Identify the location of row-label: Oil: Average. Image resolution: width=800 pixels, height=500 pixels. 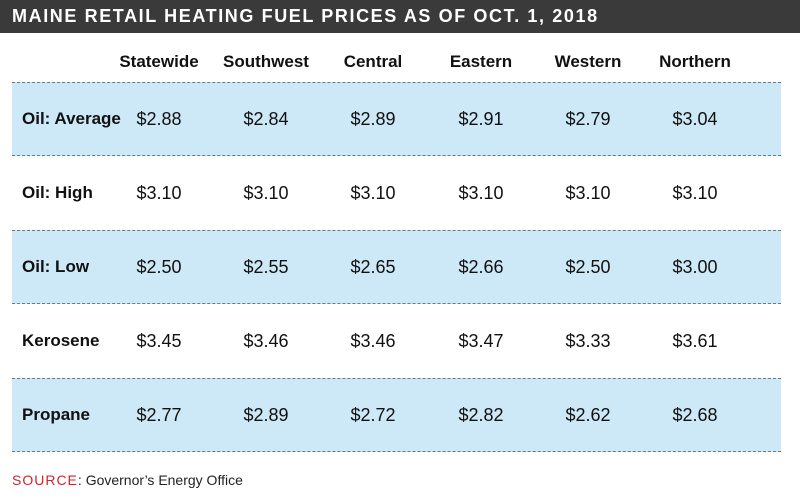
(71, 118).